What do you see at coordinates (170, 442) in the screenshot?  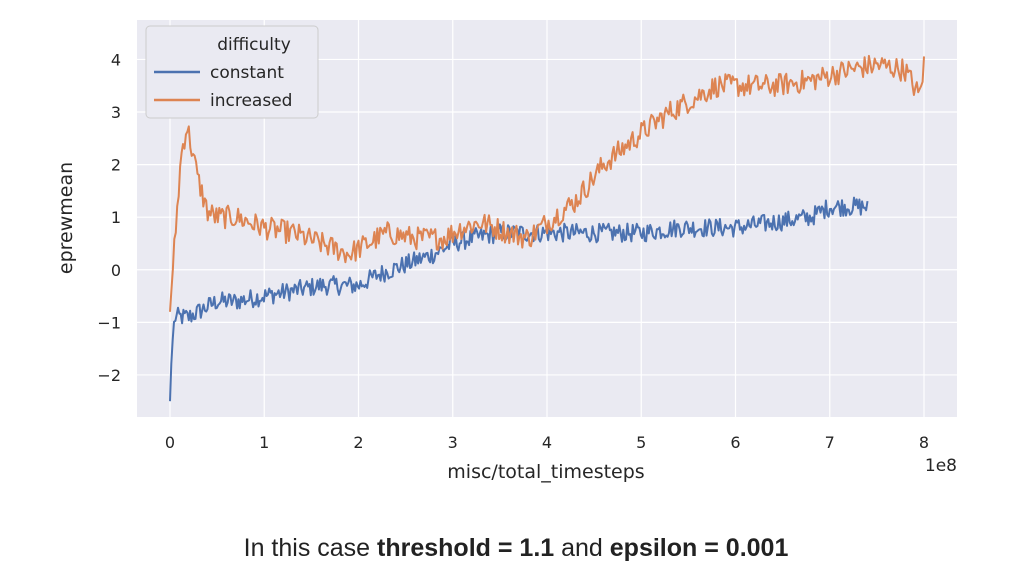 I see `x-tick-label: 0` at bounding box center [170, 442].